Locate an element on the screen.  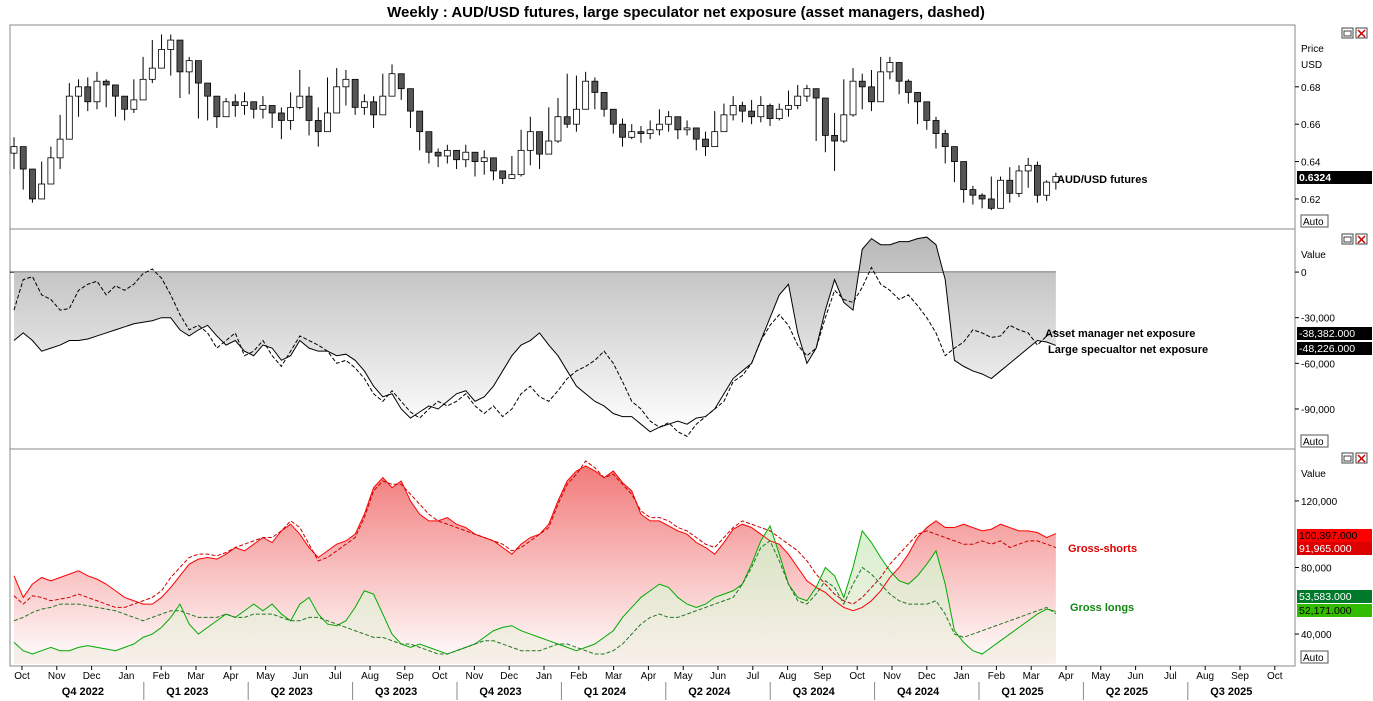
large-spec-series-label: Large specualtor net exposure is located at coordinates (1128, 350).